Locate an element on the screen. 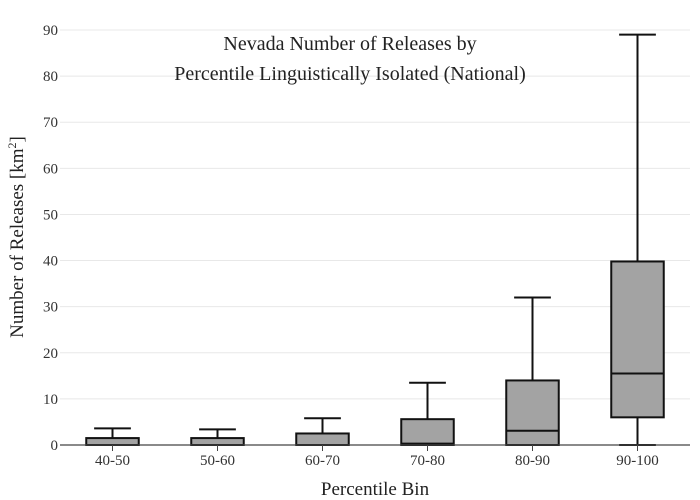 The image size is (700, 500). x-tick-label: 50-60 is located at coordinates (217, 461).